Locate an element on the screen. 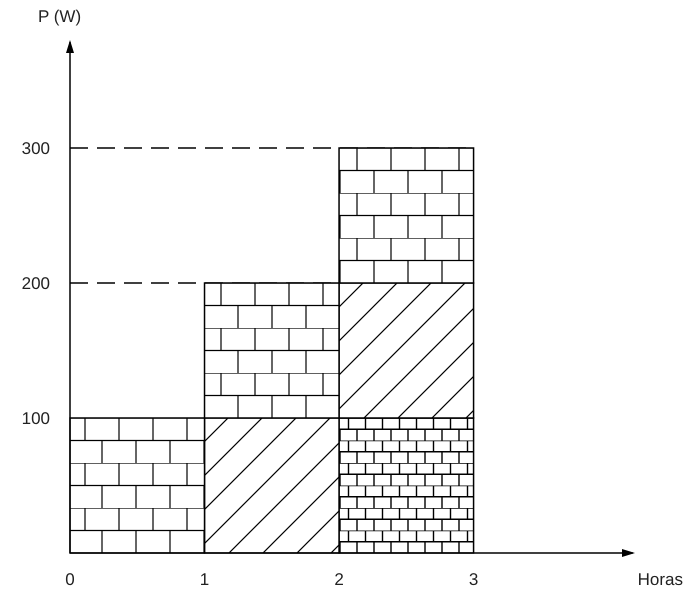 The image size is (689, 597). x-tick-label: 0 is located at coordinates (70, 579).